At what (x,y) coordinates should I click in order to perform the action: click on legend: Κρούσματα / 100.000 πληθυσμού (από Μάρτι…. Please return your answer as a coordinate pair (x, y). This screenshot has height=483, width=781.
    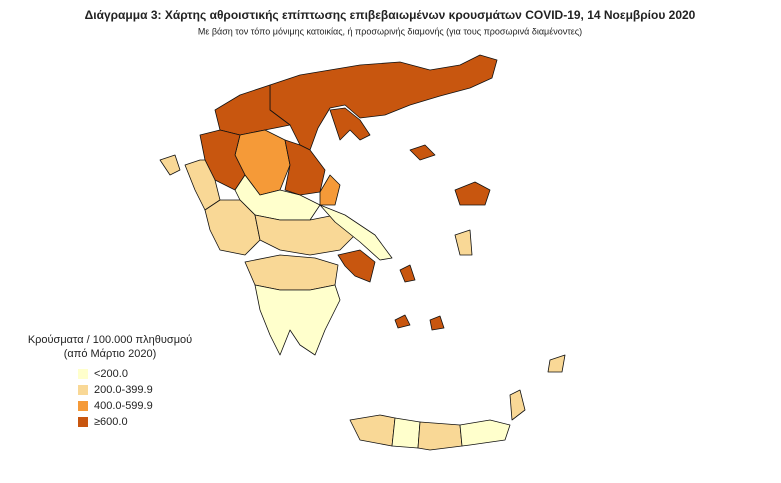
    Looking at the image, I should click on (110, 381).